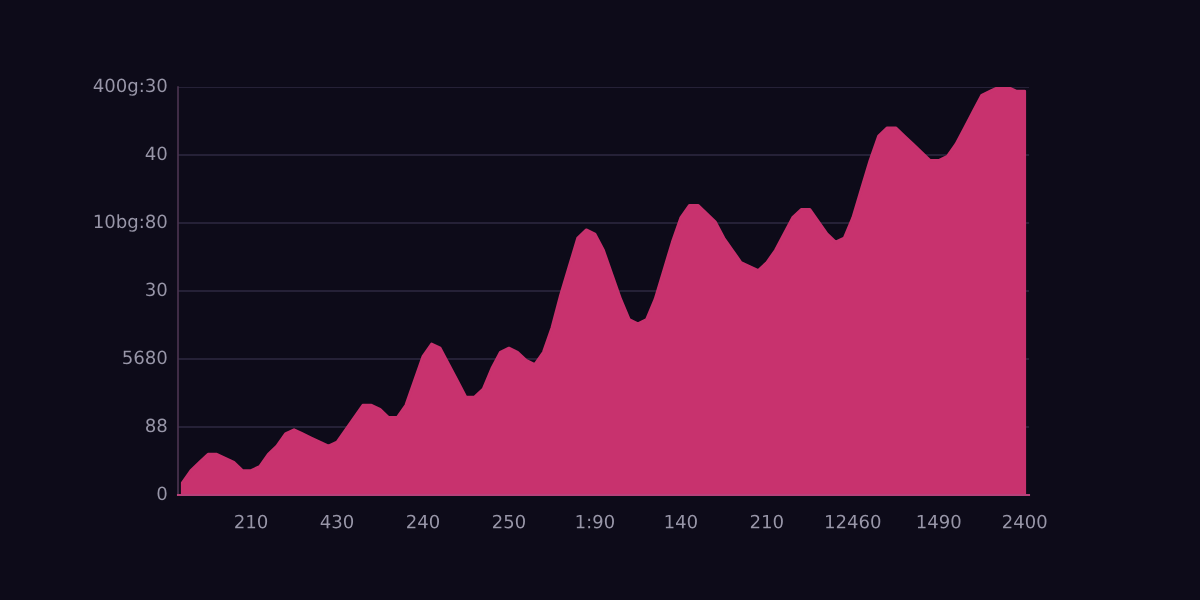  What do you see at coordinates (1025, 521) in the screenshot?
I see `x-tick-label: 2400` at bounding box center [1025, 521].